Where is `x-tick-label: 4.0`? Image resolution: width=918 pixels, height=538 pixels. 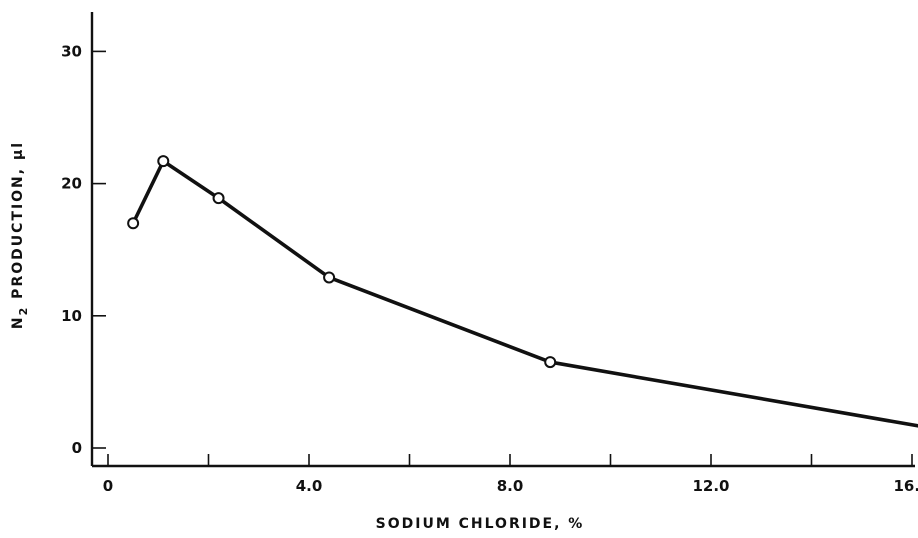 x-tick-label: 4.0 is located at coordinates (309, 486).